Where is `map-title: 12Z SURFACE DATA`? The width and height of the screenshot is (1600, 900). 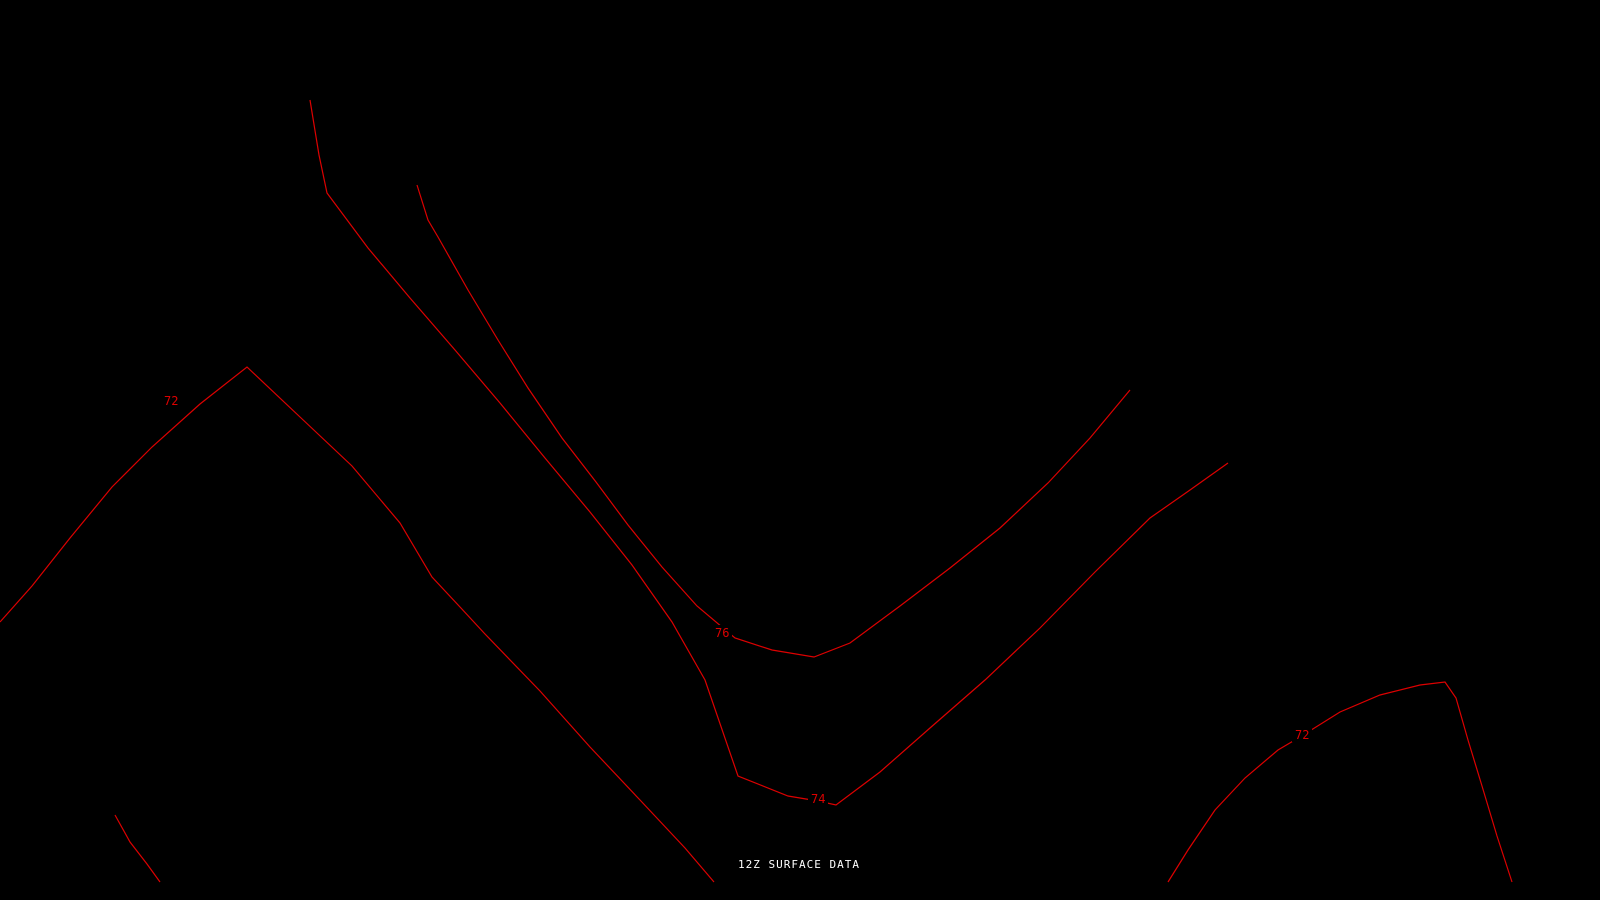 map-title: 12Z SURFACE DATA is located at coordinates (799, 864).